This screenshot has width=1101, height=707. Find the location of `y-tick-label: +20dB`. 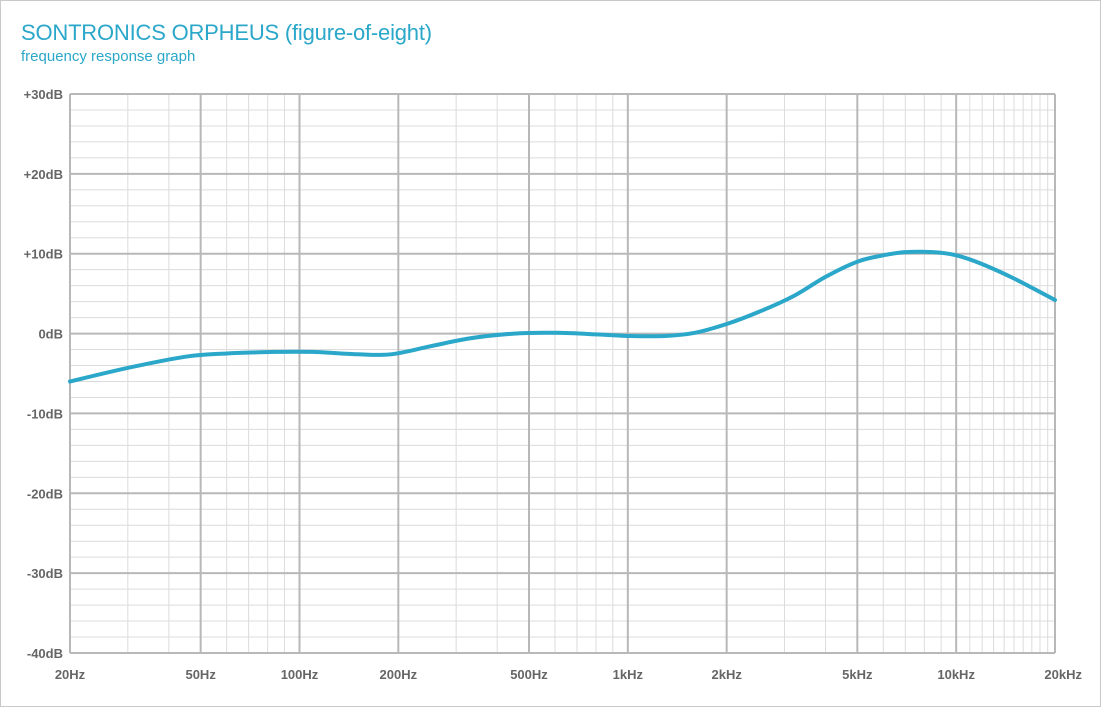

y-tick-label: +20dB is located at coordinates (43, 174).